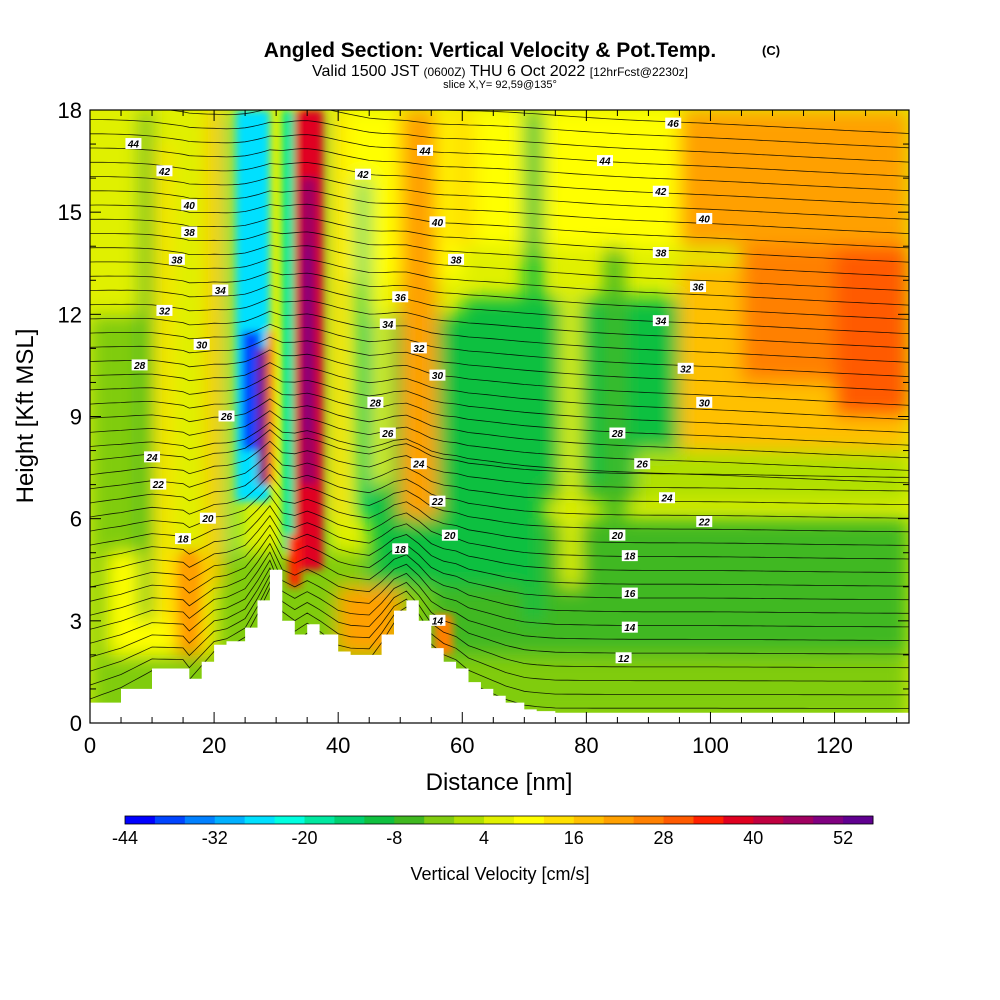  Describe the element at coordinates (25, 416) in the screenshot. I see `y-axis-label: Height [Kft MSL]` at that location.